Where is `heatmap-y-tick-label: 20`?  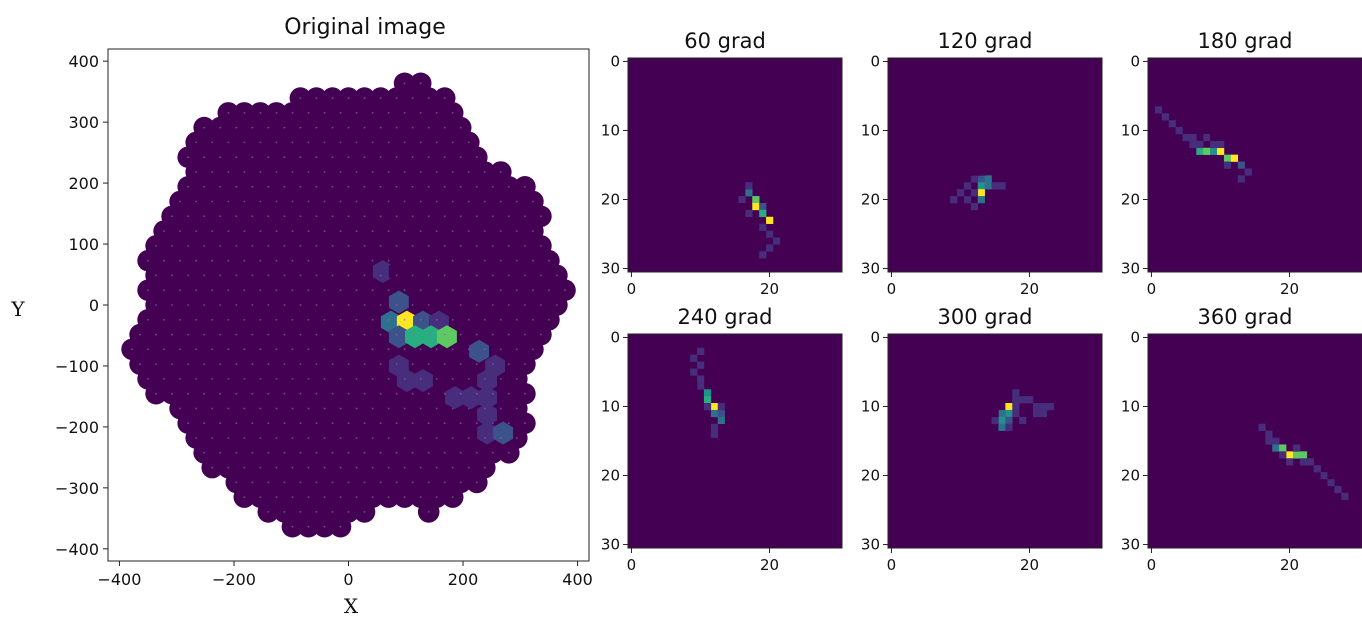
heatmap-y-tick-label: 20 is located at coordinates (610, 200).